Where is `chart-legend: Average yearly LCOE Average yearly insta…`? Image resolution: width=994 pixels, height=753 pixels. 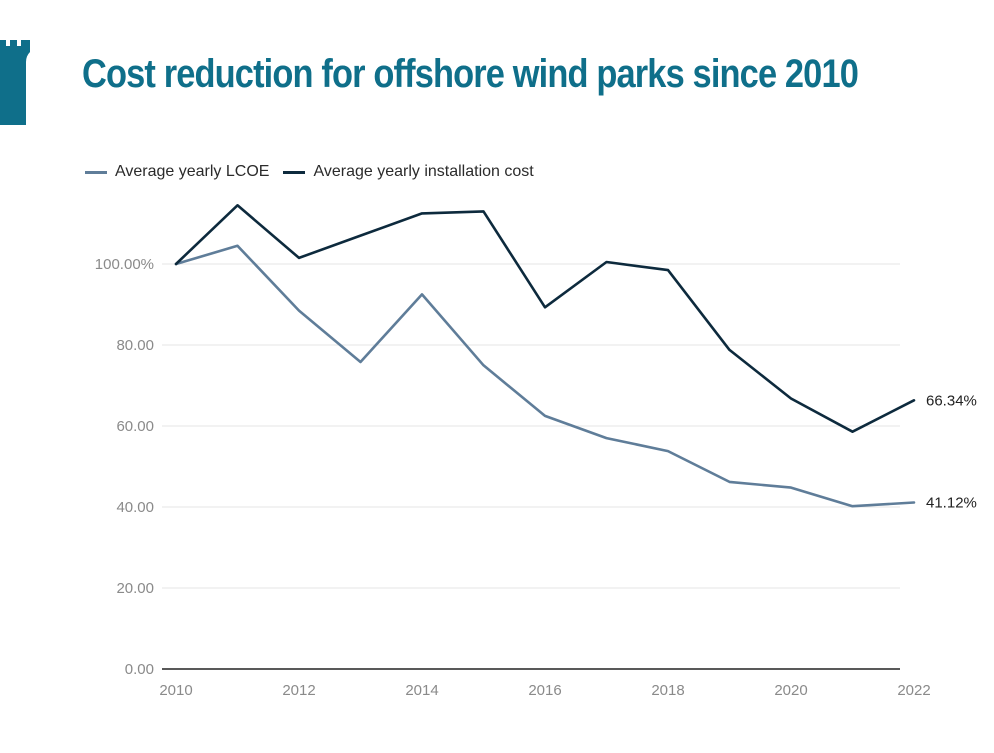 chart-legend: Average yearly LCOE Average yearly insta… is located at coordinates (316, 172).